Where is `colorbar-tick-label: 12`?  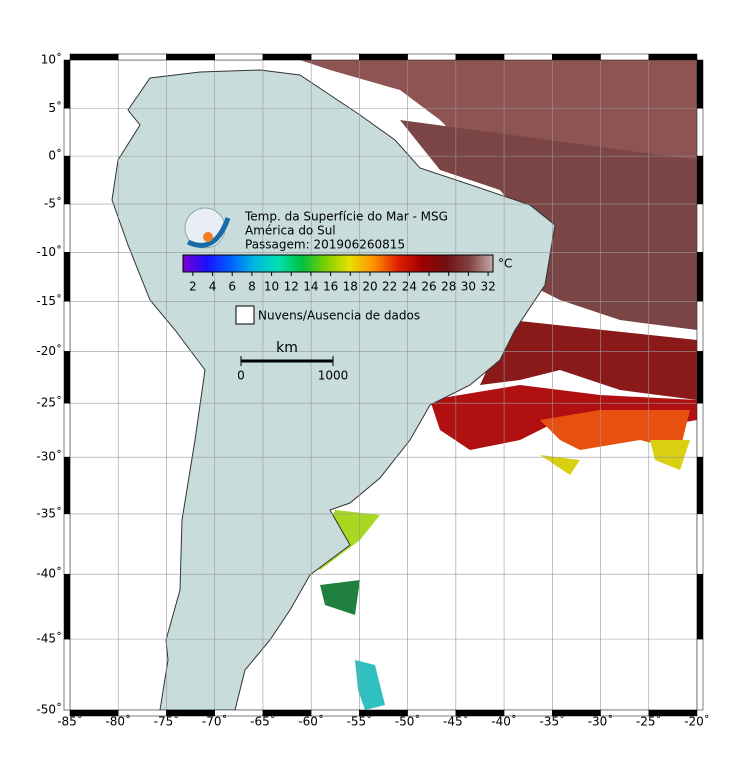 colorbar-tick-label: 12 is located at coordinates (291, 287).